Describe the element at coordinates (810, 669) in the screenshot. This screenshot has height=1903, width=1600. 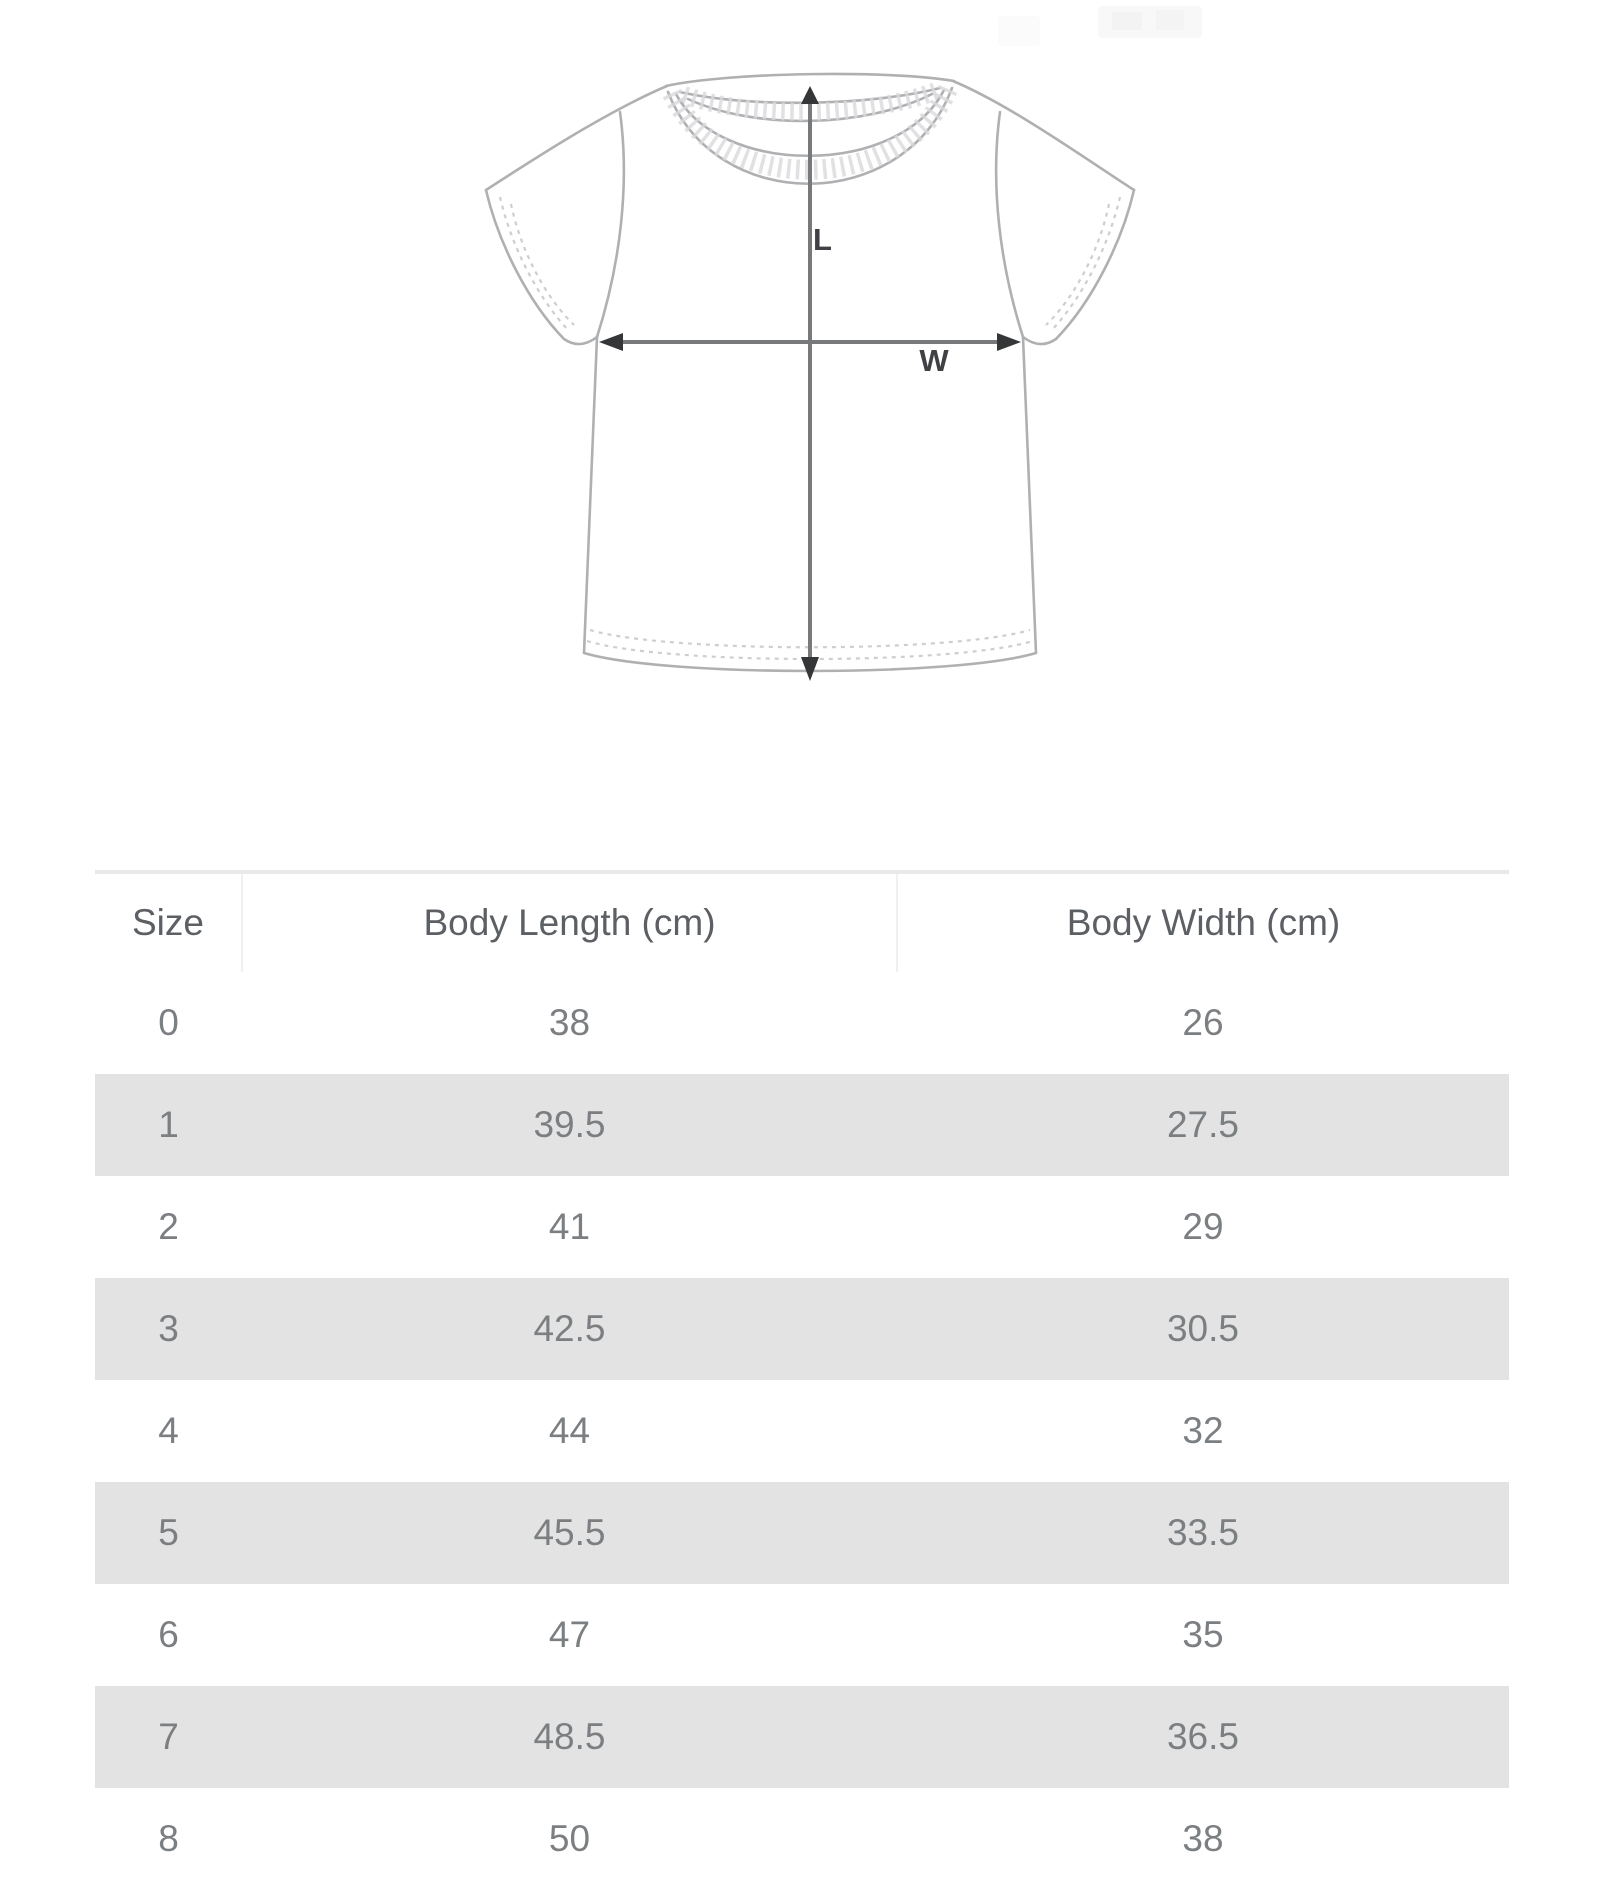
I see `arrow-down-icon` at that location.